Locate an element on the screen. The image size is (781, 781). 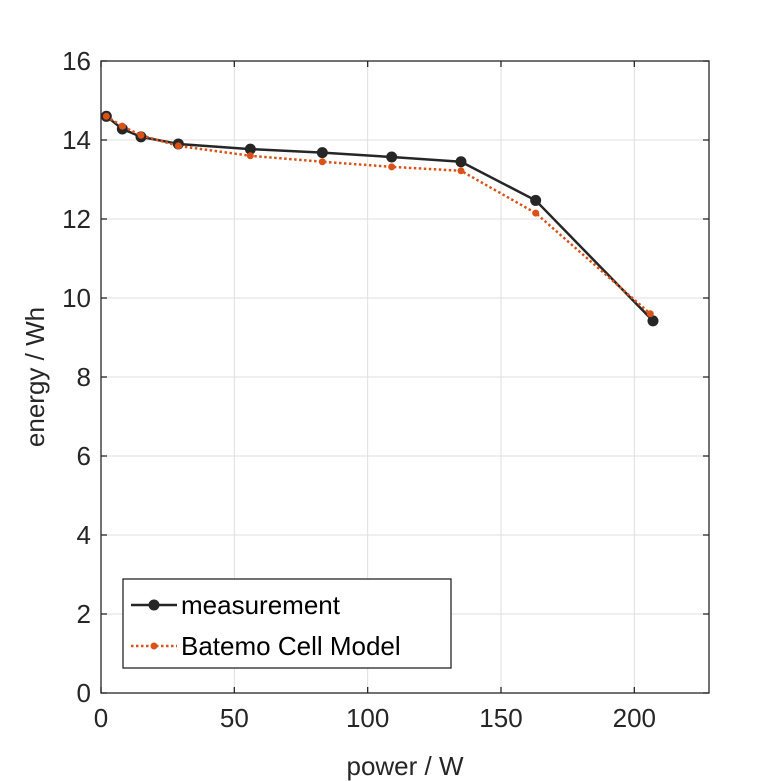
x-tick-label: 100 is located at coordinates (367, 718).